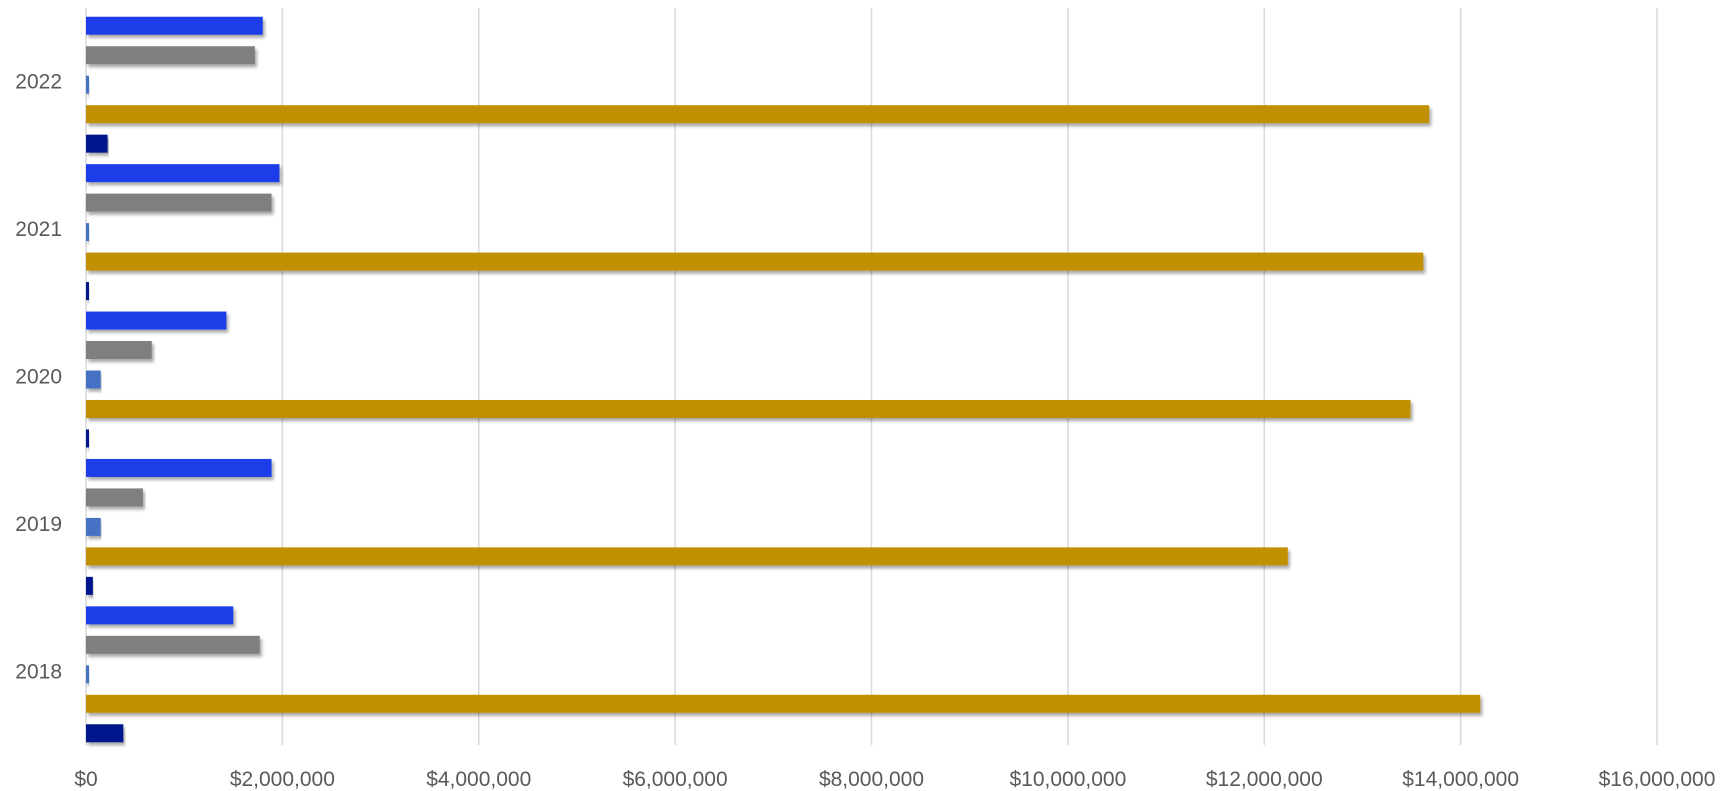 This screenshot has height=791, width=1731. I want to click on x-tick-label: $0, so click(85, 779).